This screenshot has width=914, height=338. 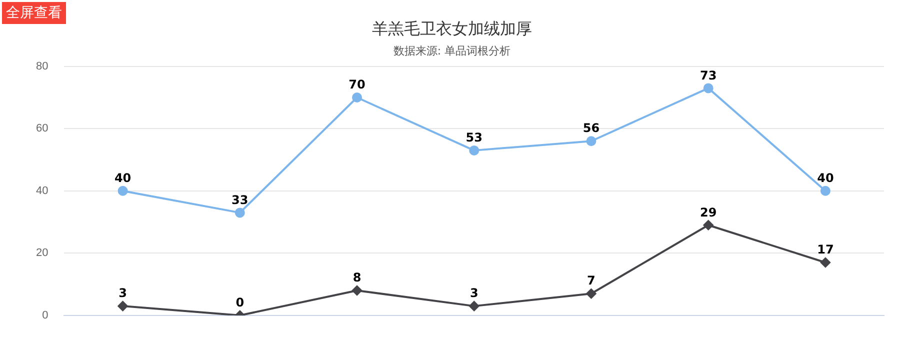 What do you see at coordinates (42, 66) in the screenshot?
I see `y-tick-label: 80` at bounding box center [42, 66].